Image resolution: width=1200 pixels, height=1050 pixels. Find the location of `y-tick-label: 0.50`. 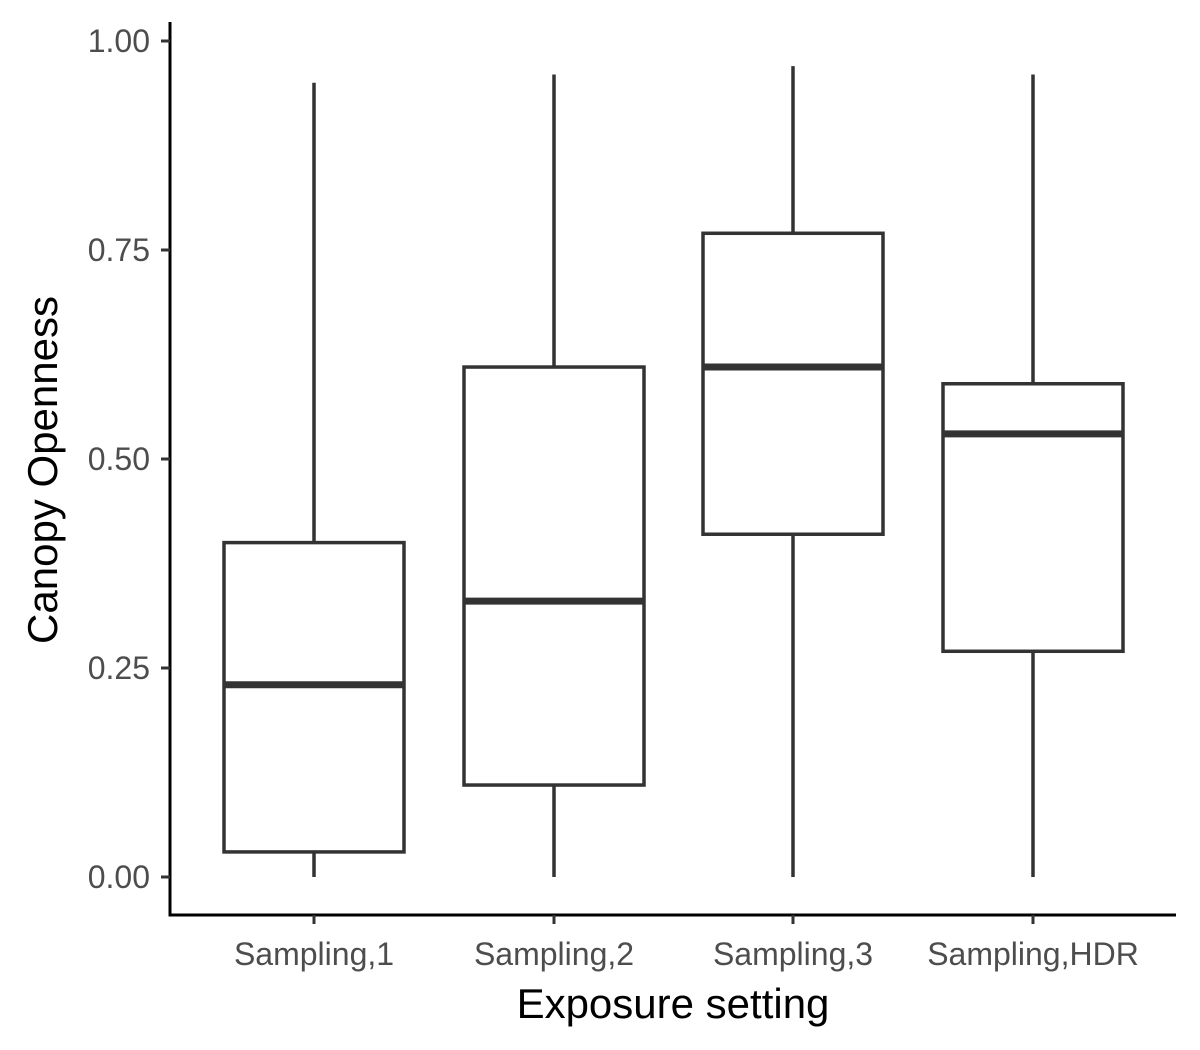

y-tick-label: 0.50 is located at coordinates (119, 459).